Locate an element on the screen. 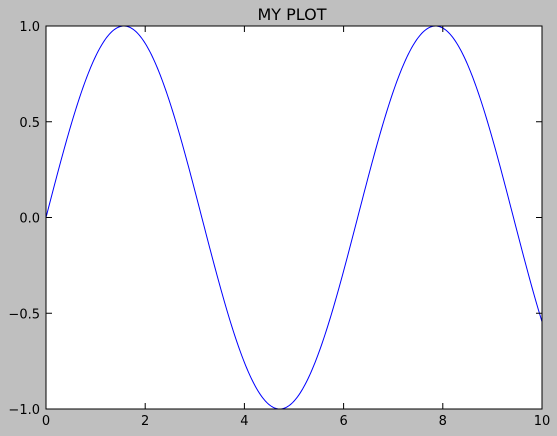  chart-title: MY PLOT is located at coordinates (291, 14).